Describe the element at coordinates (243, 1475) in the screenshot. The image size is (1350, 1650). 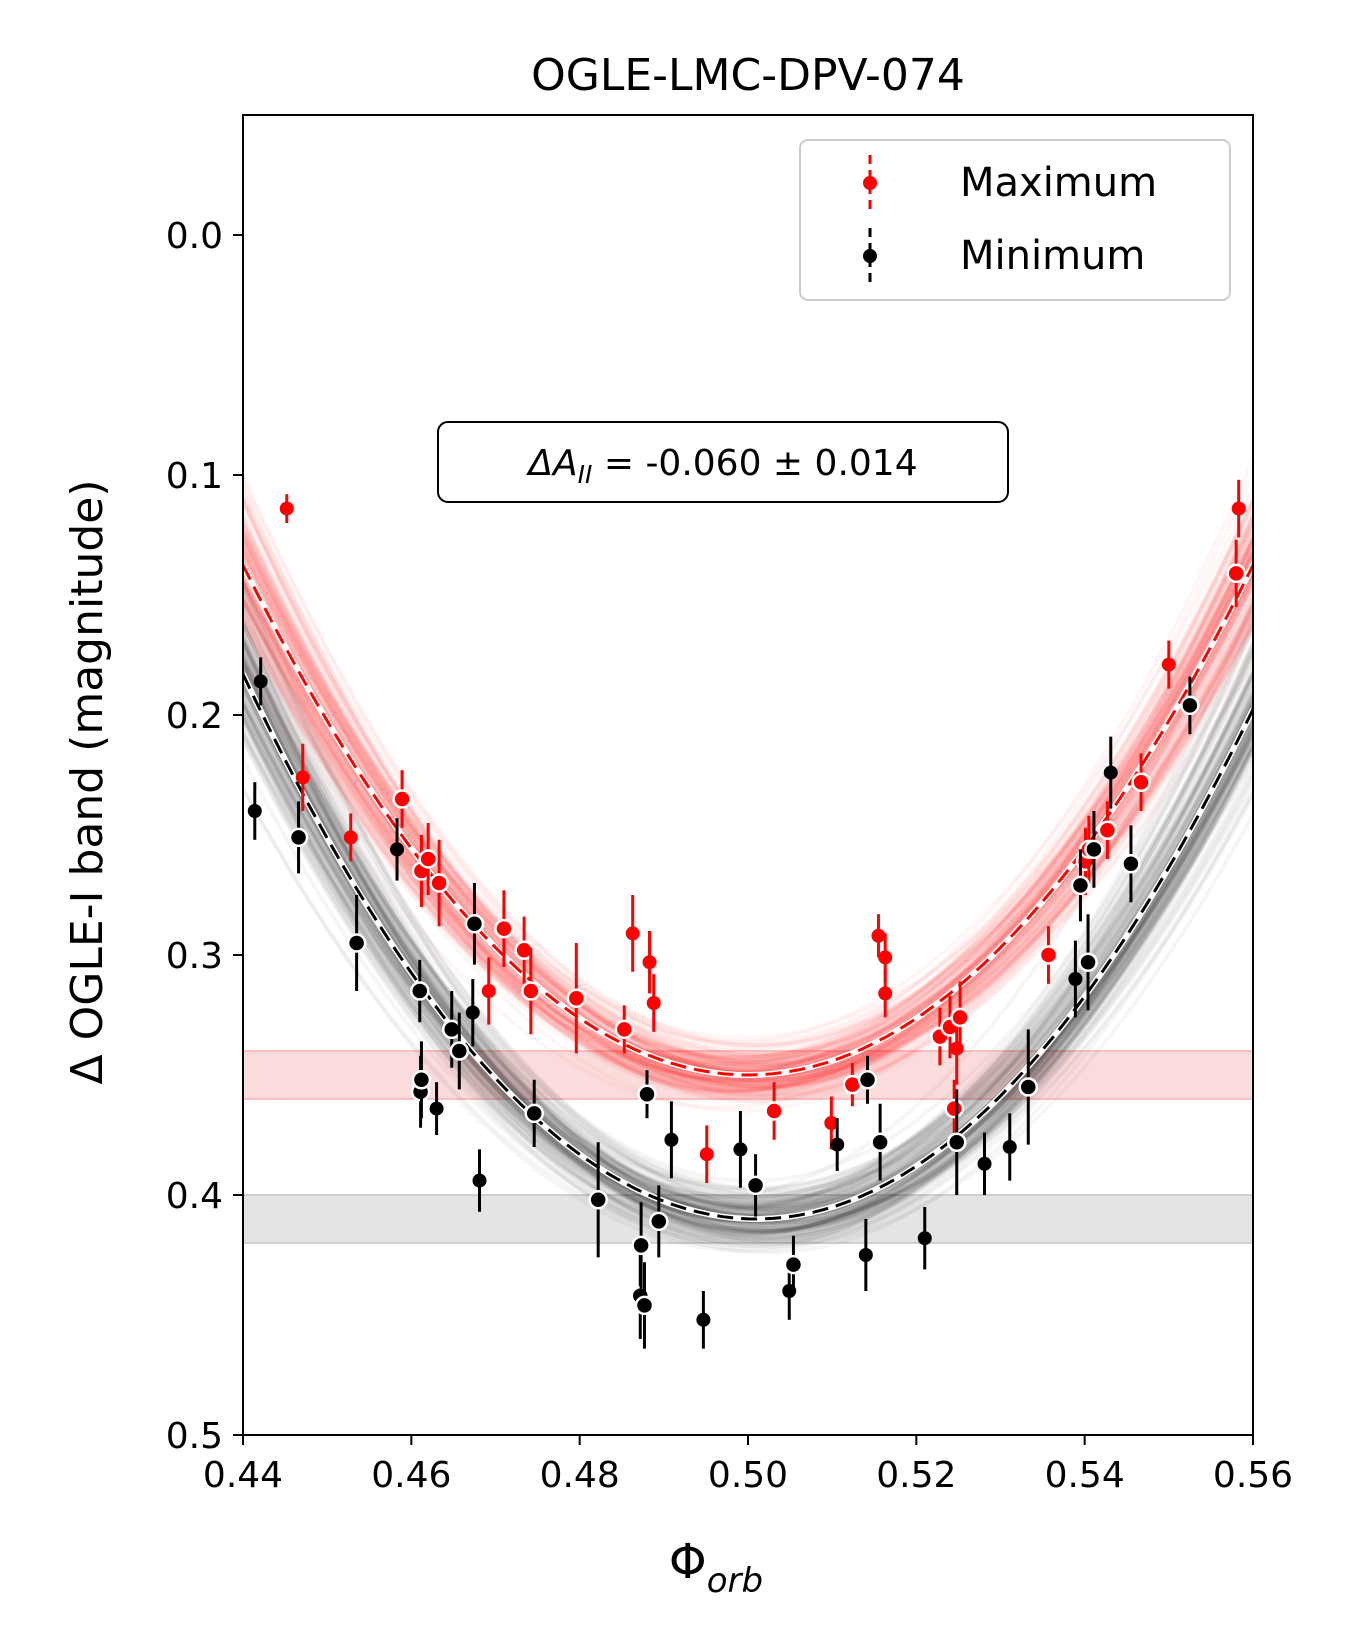
I see `x-tick-label: 0.44` at that location.